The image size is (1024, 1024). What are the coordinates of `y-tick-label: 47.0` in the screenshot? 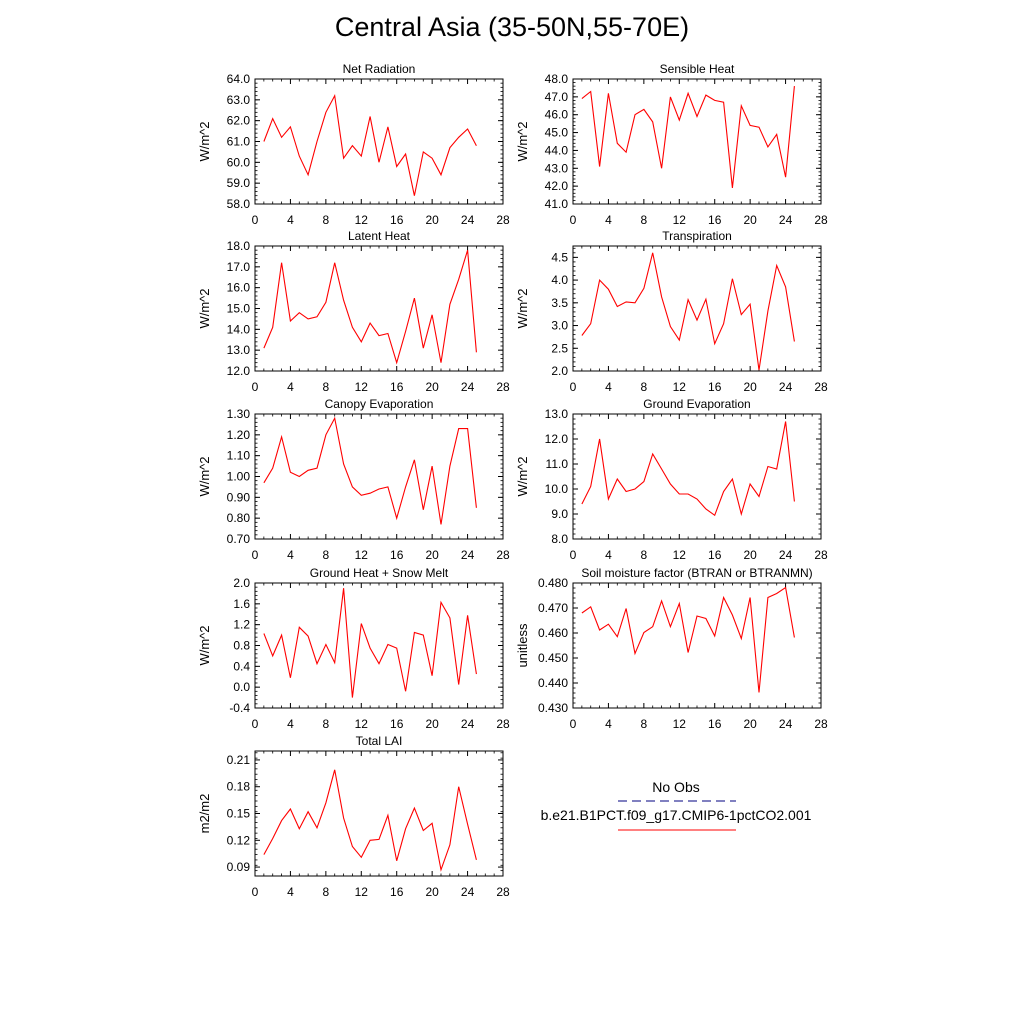 It's located at (557, 97).